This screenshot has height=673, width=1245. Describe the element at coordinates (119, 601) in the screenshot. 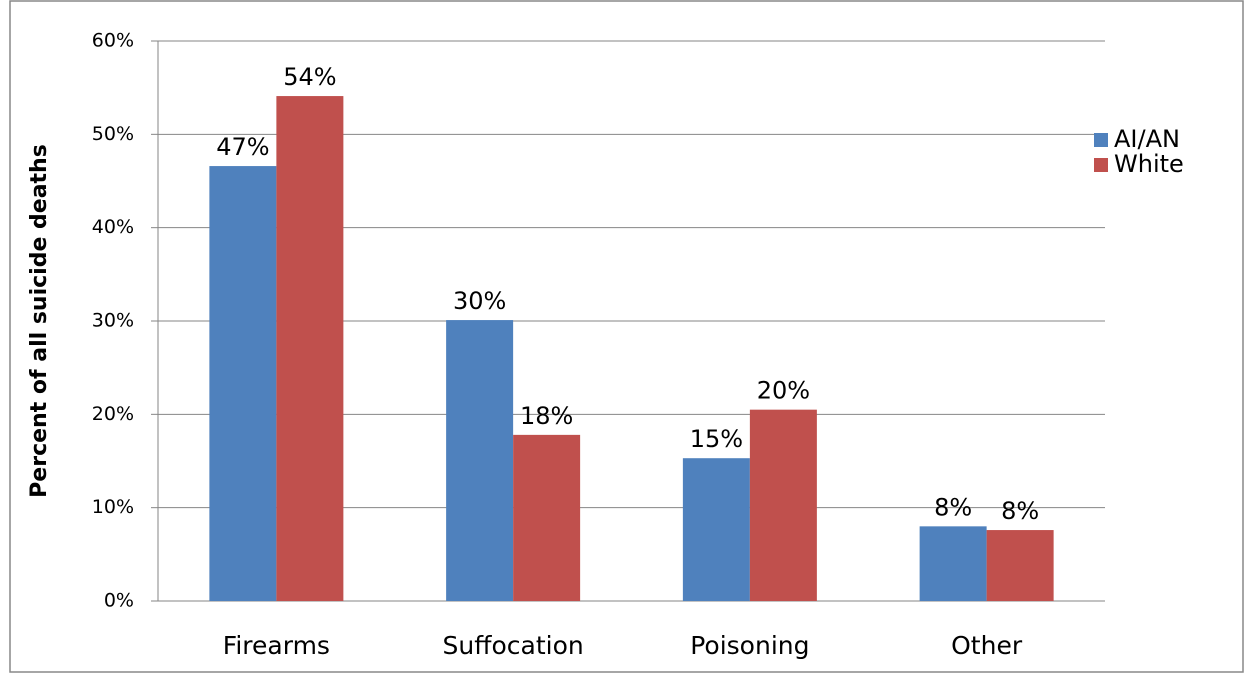

I see `y-tick-label: 0%` at that location.